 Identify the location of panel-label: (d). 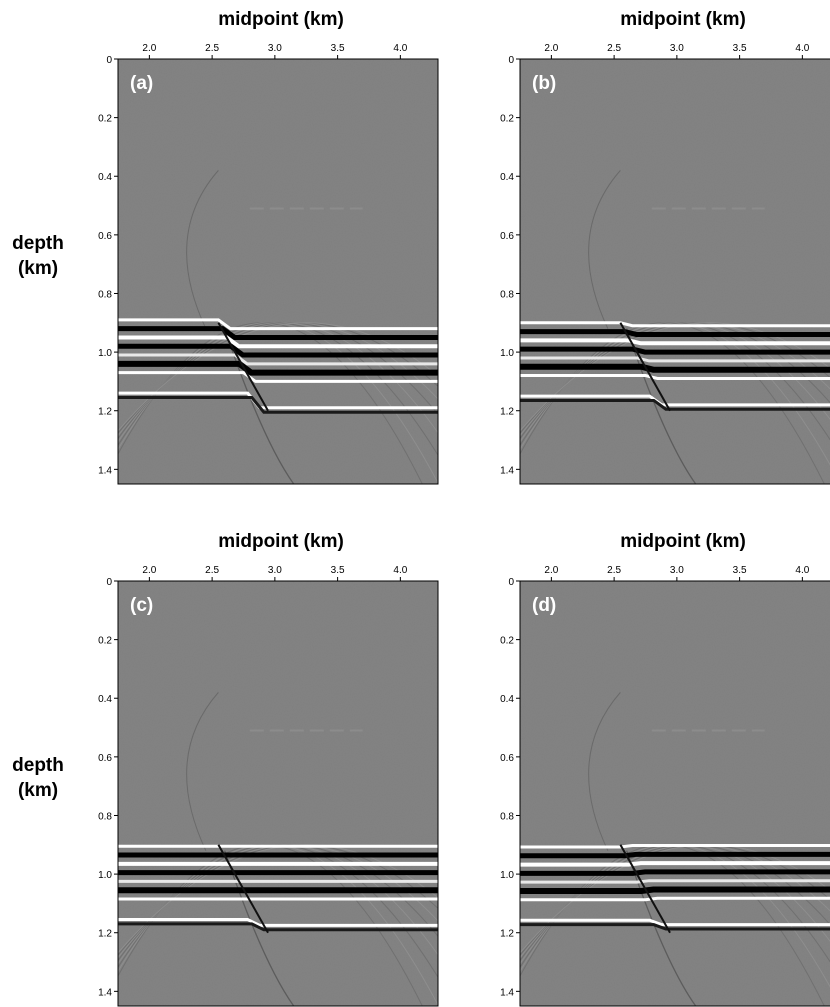
(544, 605).